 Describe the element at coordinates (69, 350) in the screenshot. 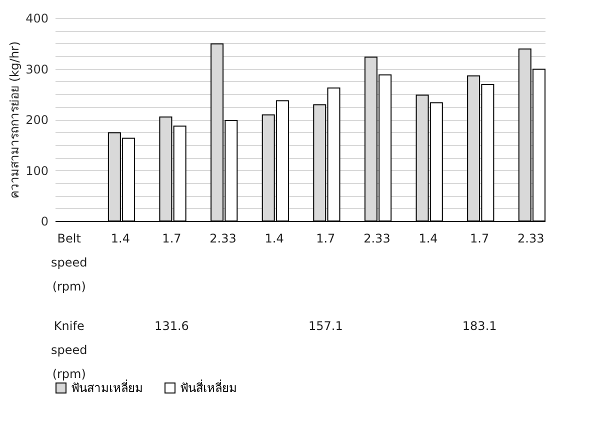

I see `text: Knife speed (rpm)` at that location.